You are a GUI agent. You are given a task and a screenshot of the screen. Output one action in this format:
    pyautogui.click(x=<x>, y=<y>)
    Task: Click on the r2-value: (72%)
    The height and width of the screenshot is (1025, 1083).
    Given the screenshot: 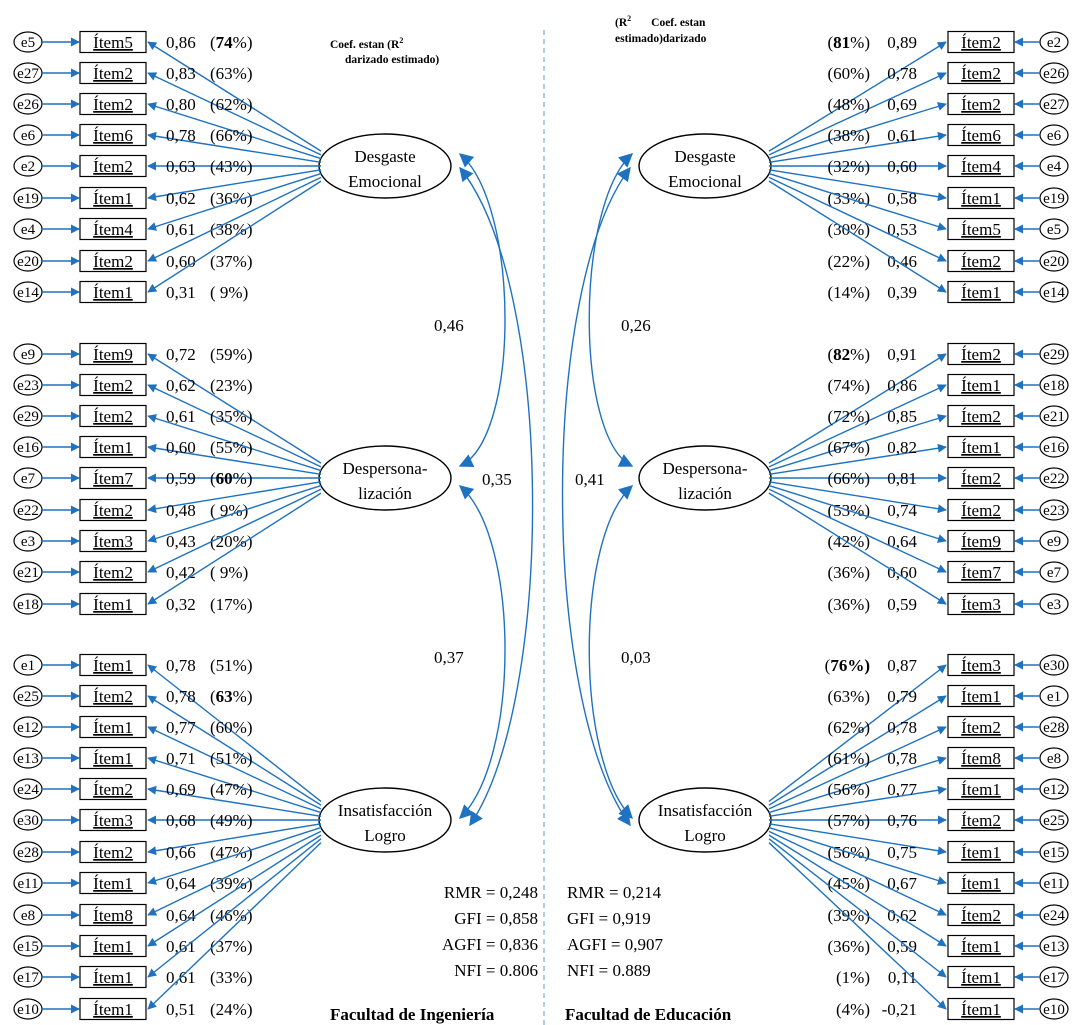 What is the action you would take?
    pyautogui.click(x=849, y=416)
    